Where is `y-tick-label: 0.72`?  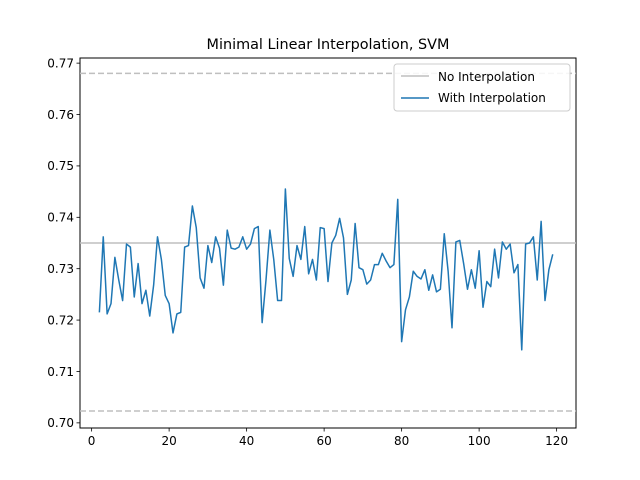
y-tick-label: 0.72 is located at coordinates (60, 320).